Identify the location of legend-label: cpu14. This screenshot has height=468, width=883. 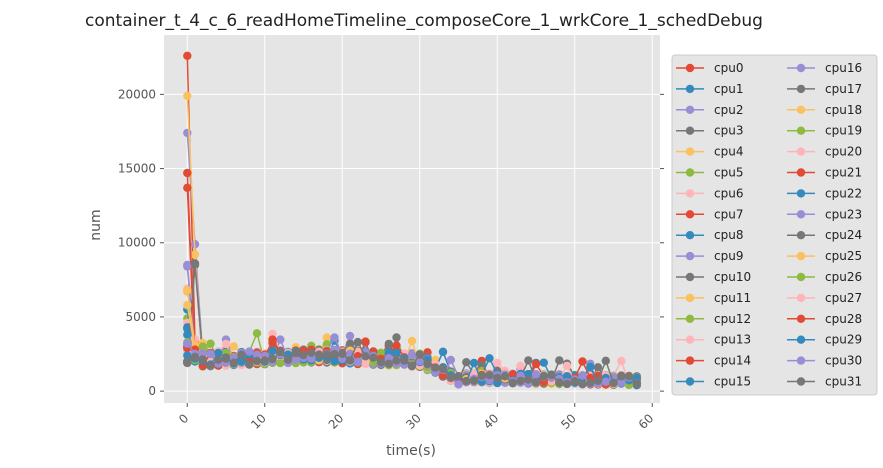
(732, 361).